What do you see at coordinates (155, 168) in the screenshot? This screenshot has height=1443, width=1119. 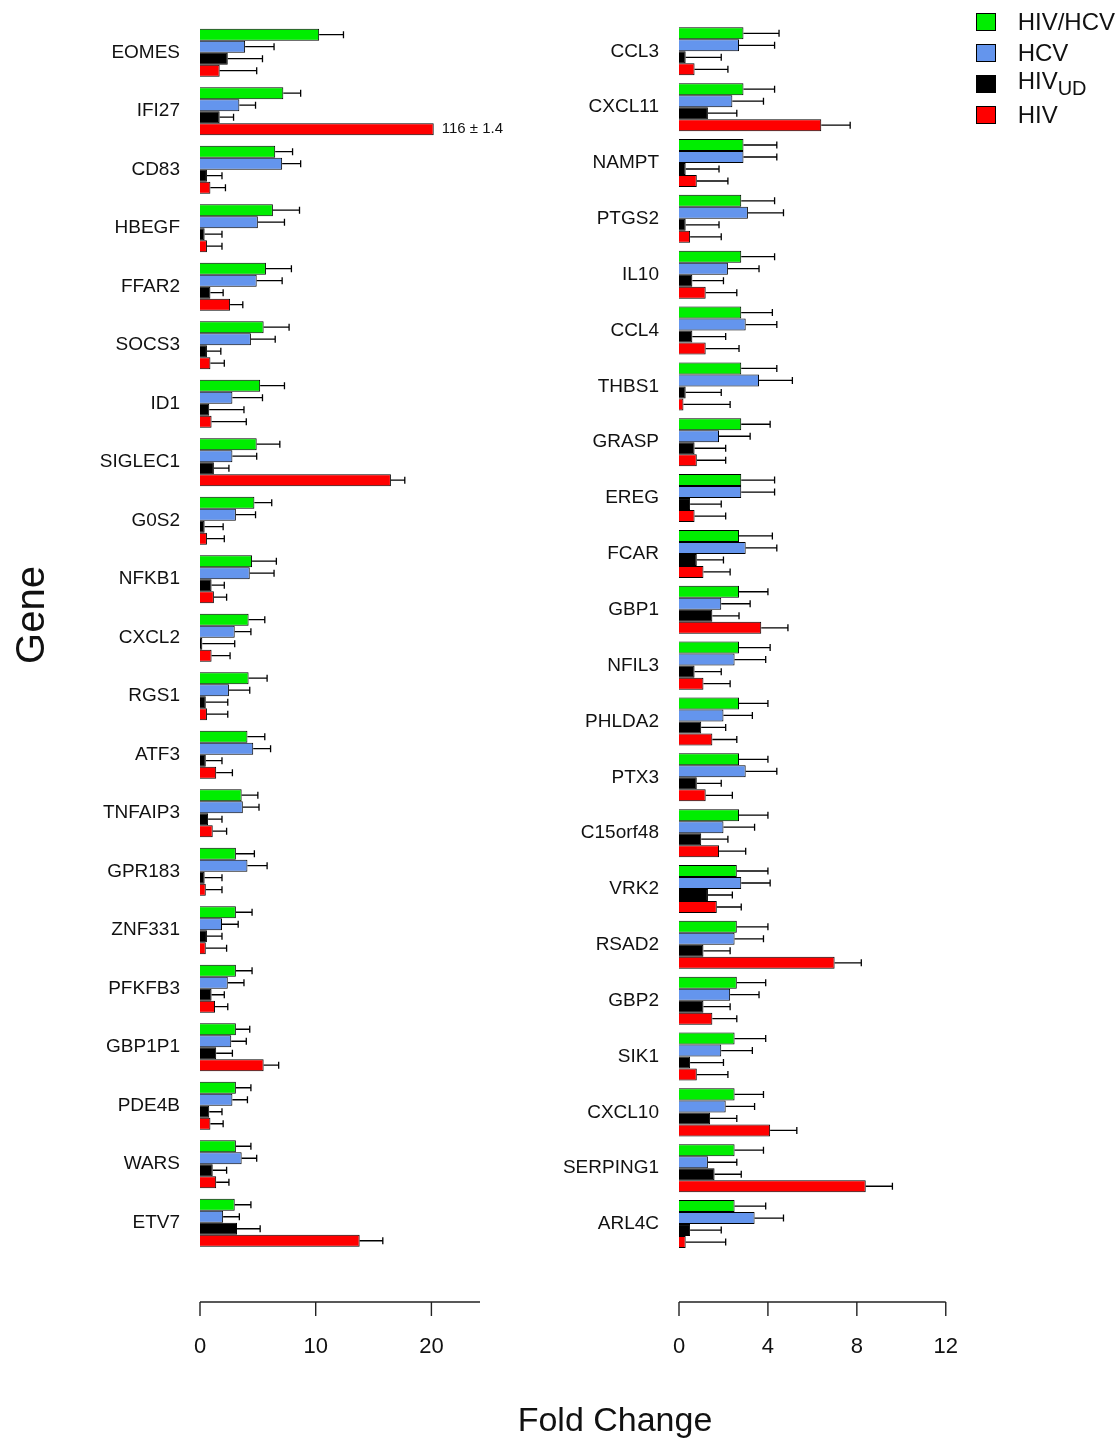 I see `y-tick-label: CD83` at bounding box center [155, 168].